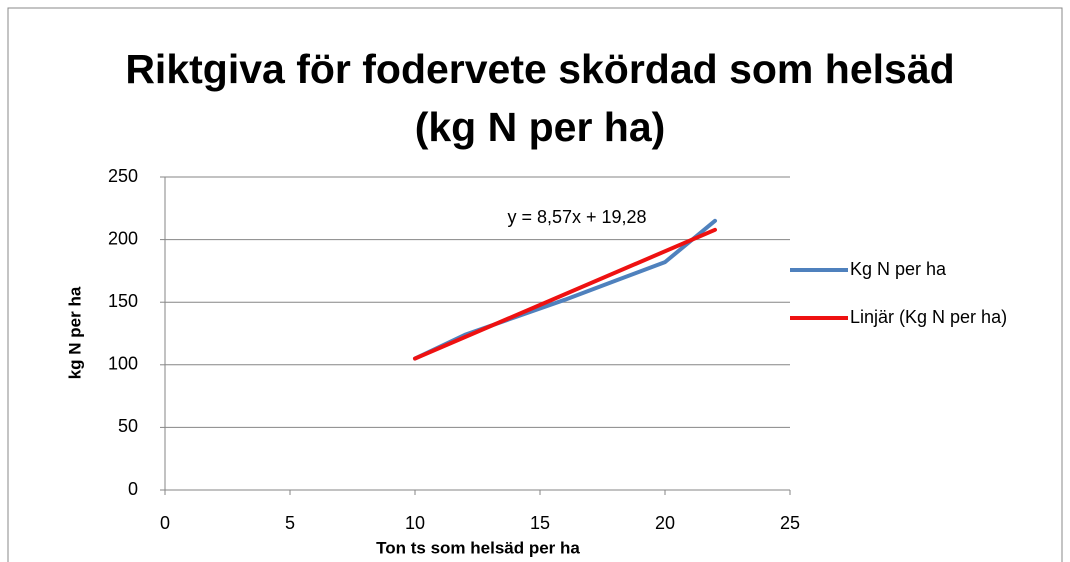 This screenshot has width=1070, height=562. Describe the element at coordinates (898, 269) in the screenshot. I see `legend-label: Kg N per ha` at that location.